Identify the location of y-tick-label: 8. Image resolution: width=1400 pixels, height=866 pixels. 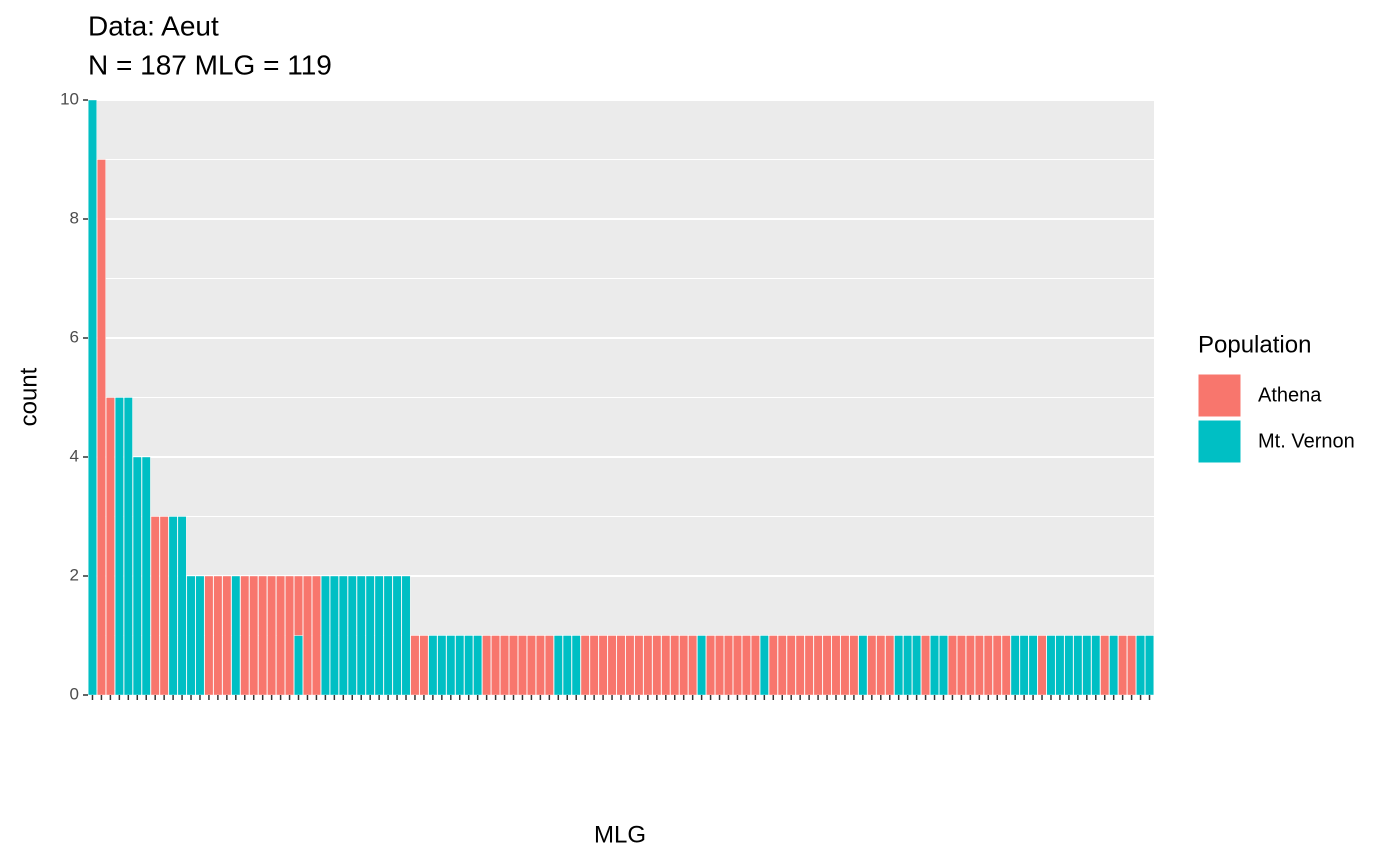
(74, 217).